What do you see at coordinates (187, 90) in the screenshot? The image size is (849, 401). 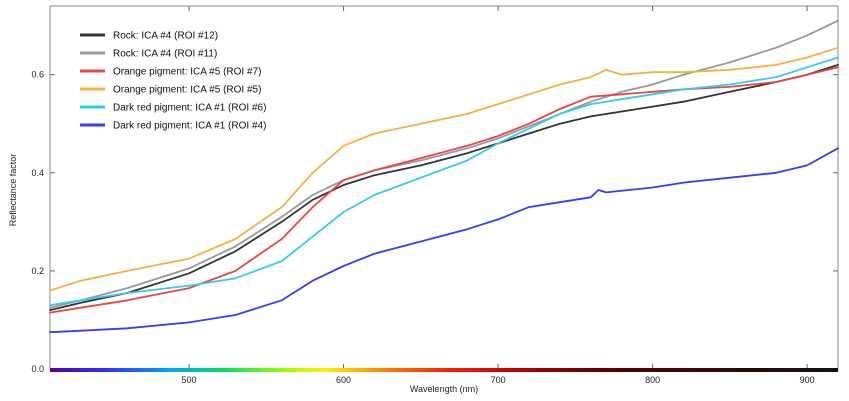 I see `legend-label-4: Orange pigment: ICA #5 (ROI #5)` at bounding box center [187, 90].